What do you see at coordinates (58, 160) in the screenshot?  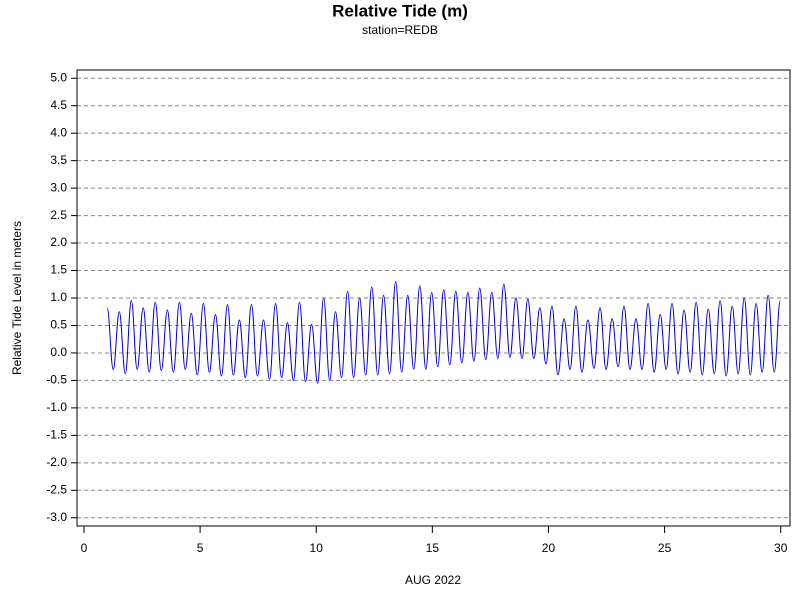 I see `y-tick-label: 3.5` at bounding box center [58, 160].